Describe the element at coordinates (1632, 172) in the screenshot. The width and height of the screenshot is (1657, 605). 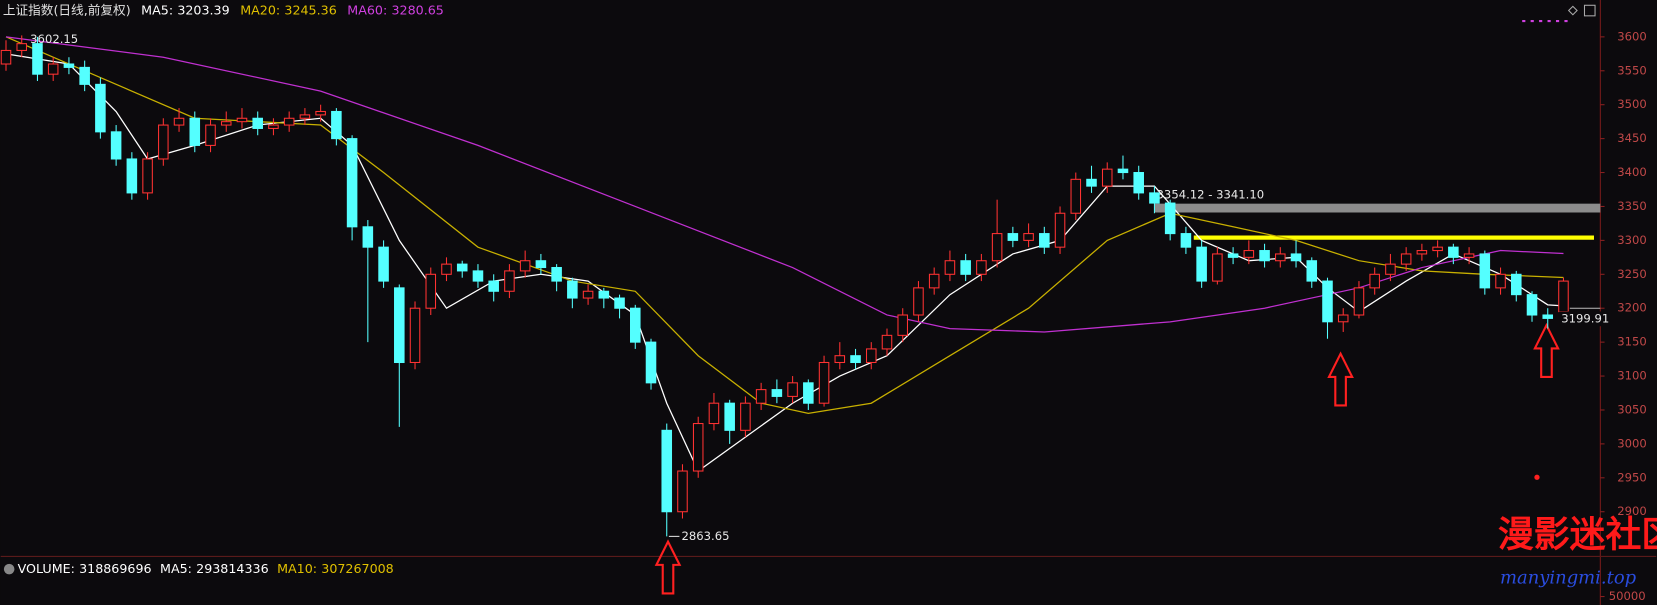
I see `y-tick-label: 3400` at that location.